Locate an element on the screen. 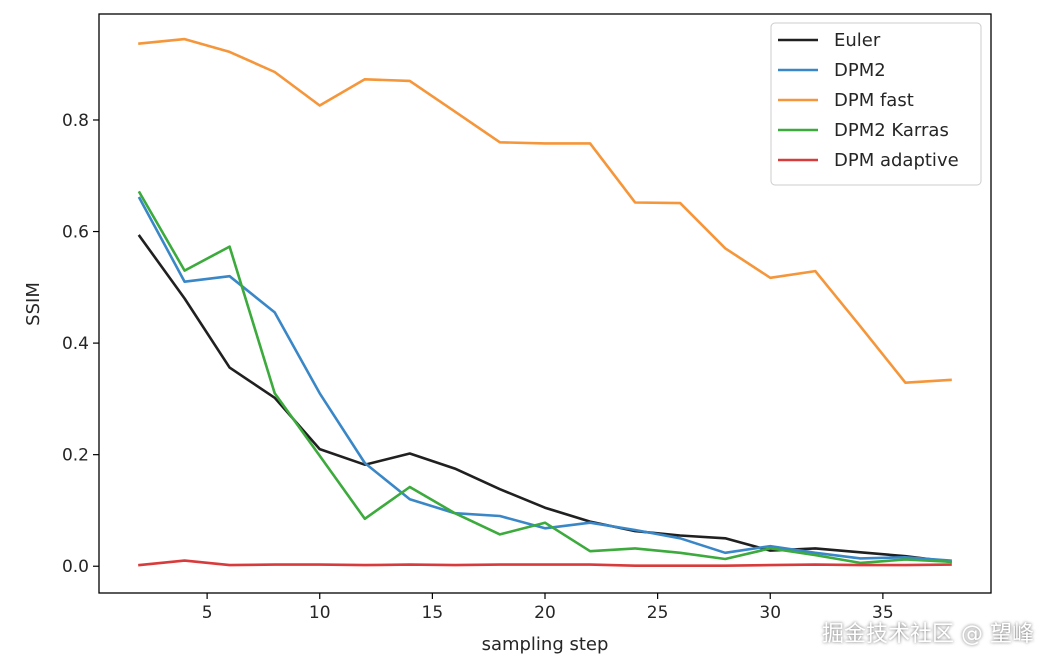  y-axis-title: SSIM is located at coordinates (33, 304).